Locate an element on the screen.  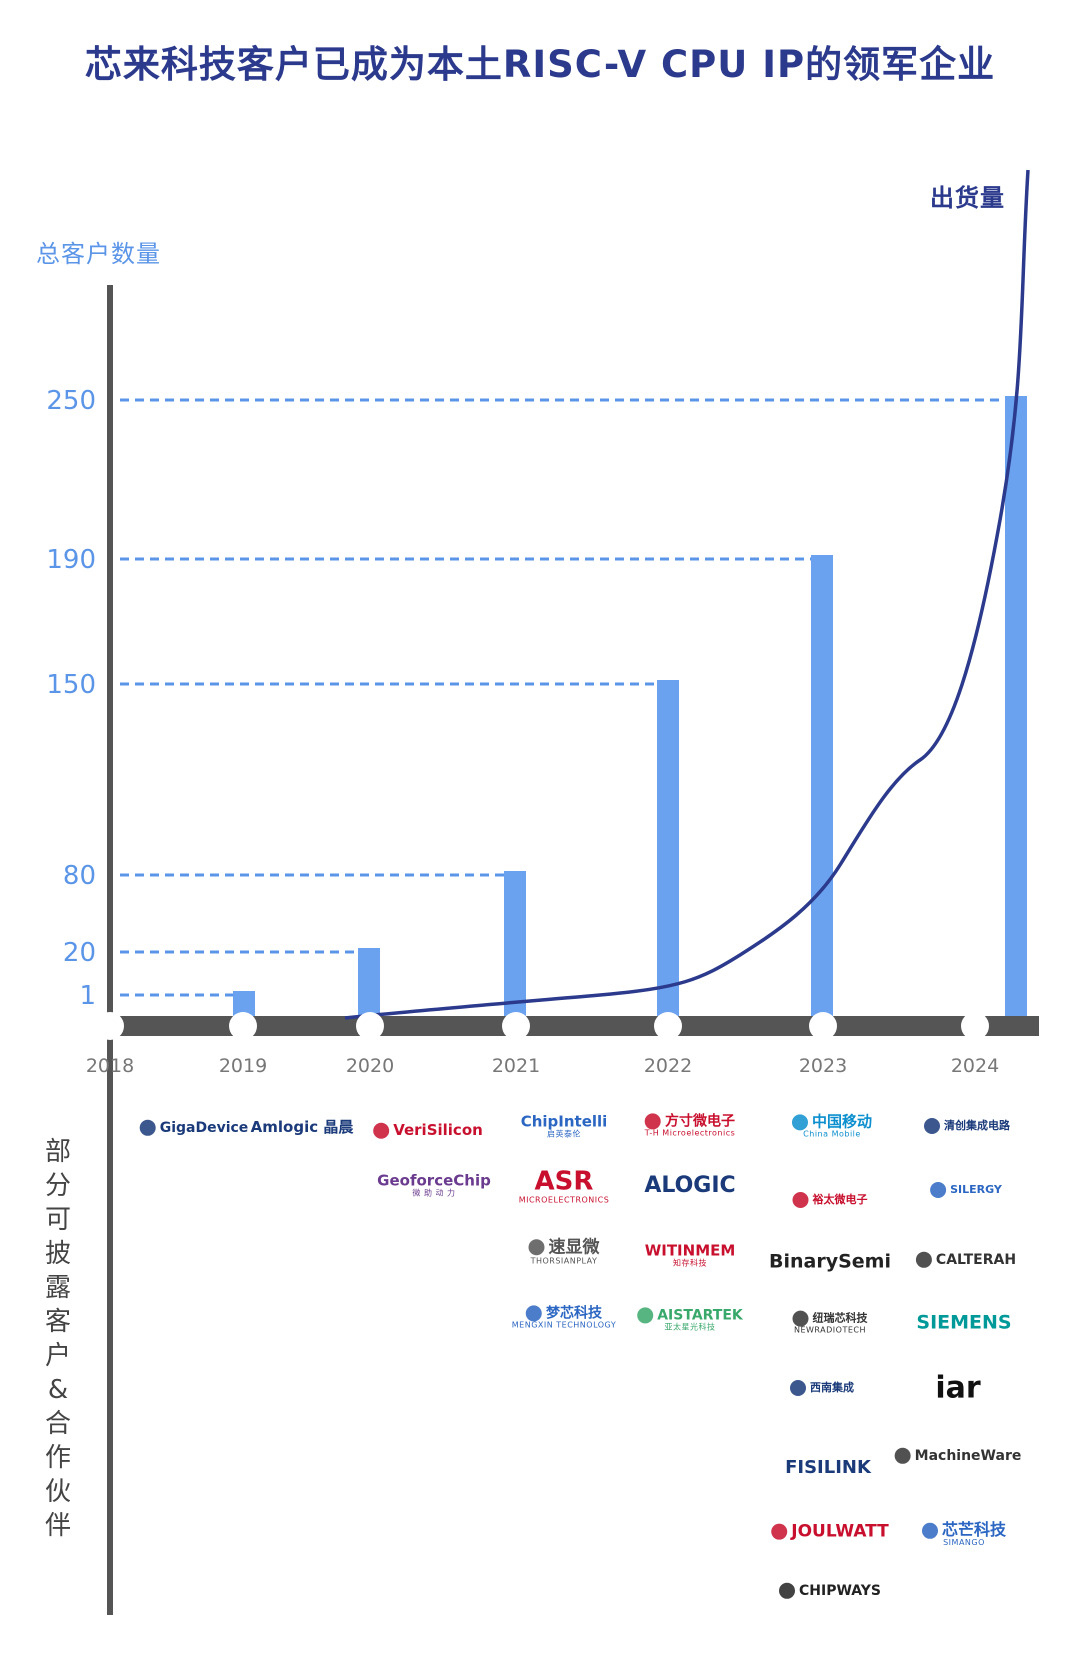
logo-chinamobile: 中国移动 China Mobile is located at coordinates (831, 1125).